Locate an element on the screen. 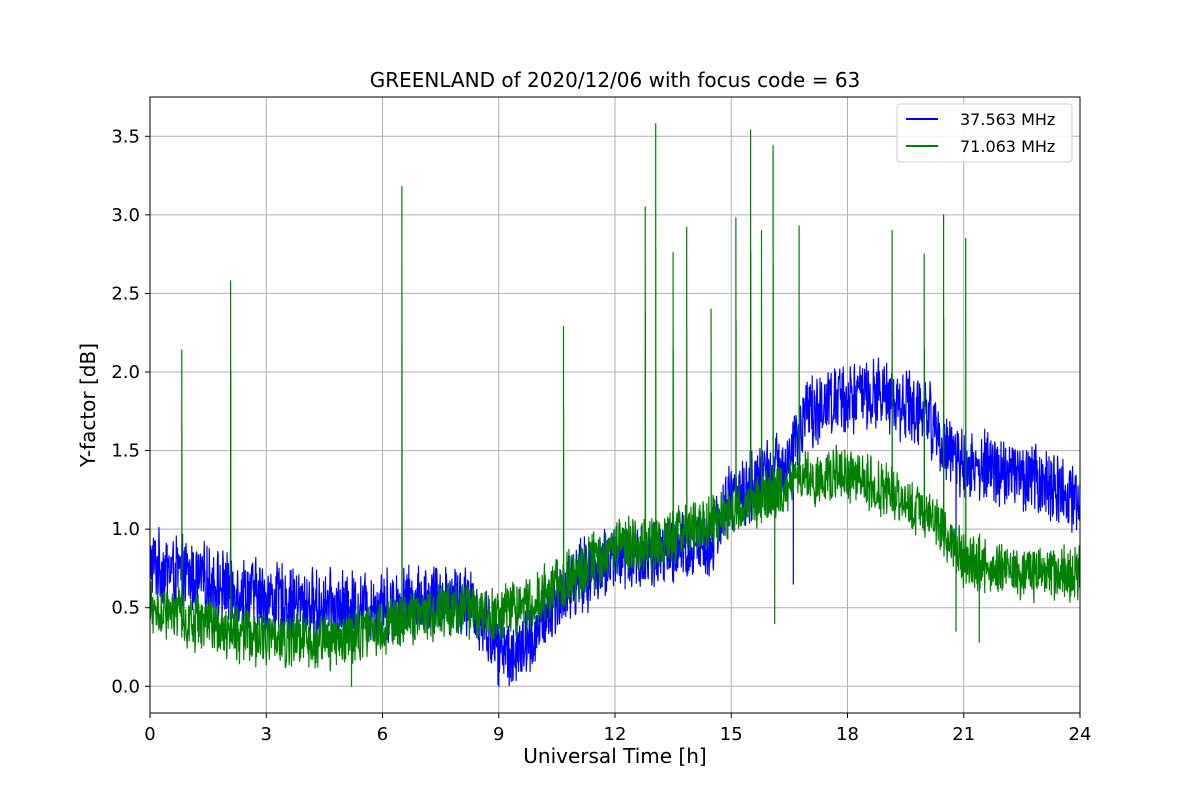 The image size is (1200, 800). legend-label-71mhz: 71.063 MHz is located at coordinates (1007, 146).